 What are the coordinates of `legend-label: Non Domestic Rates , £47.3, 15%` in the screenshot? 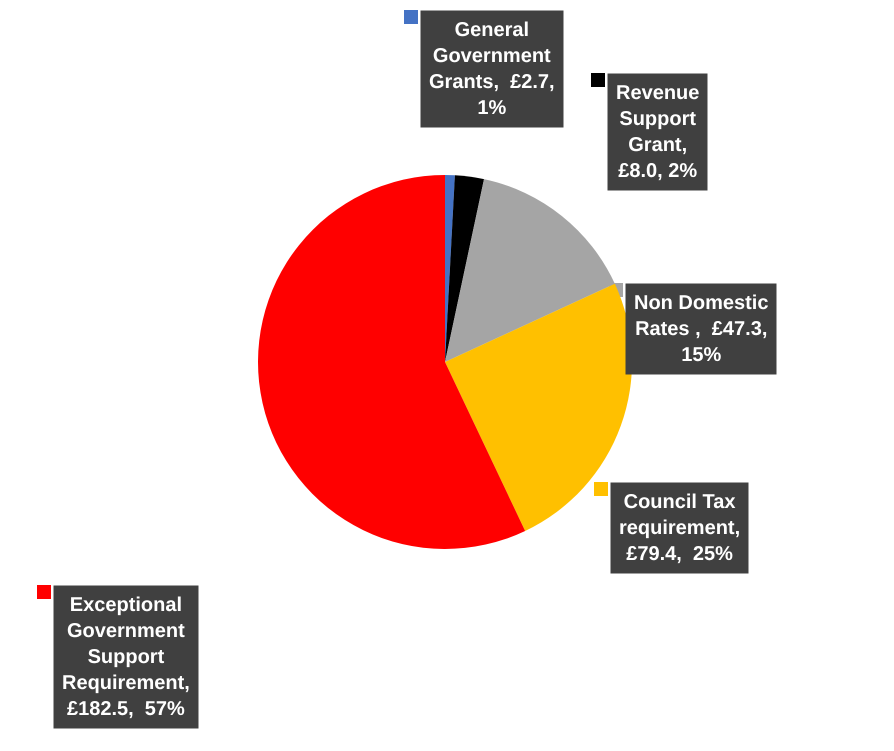 It's located at (701, 329).